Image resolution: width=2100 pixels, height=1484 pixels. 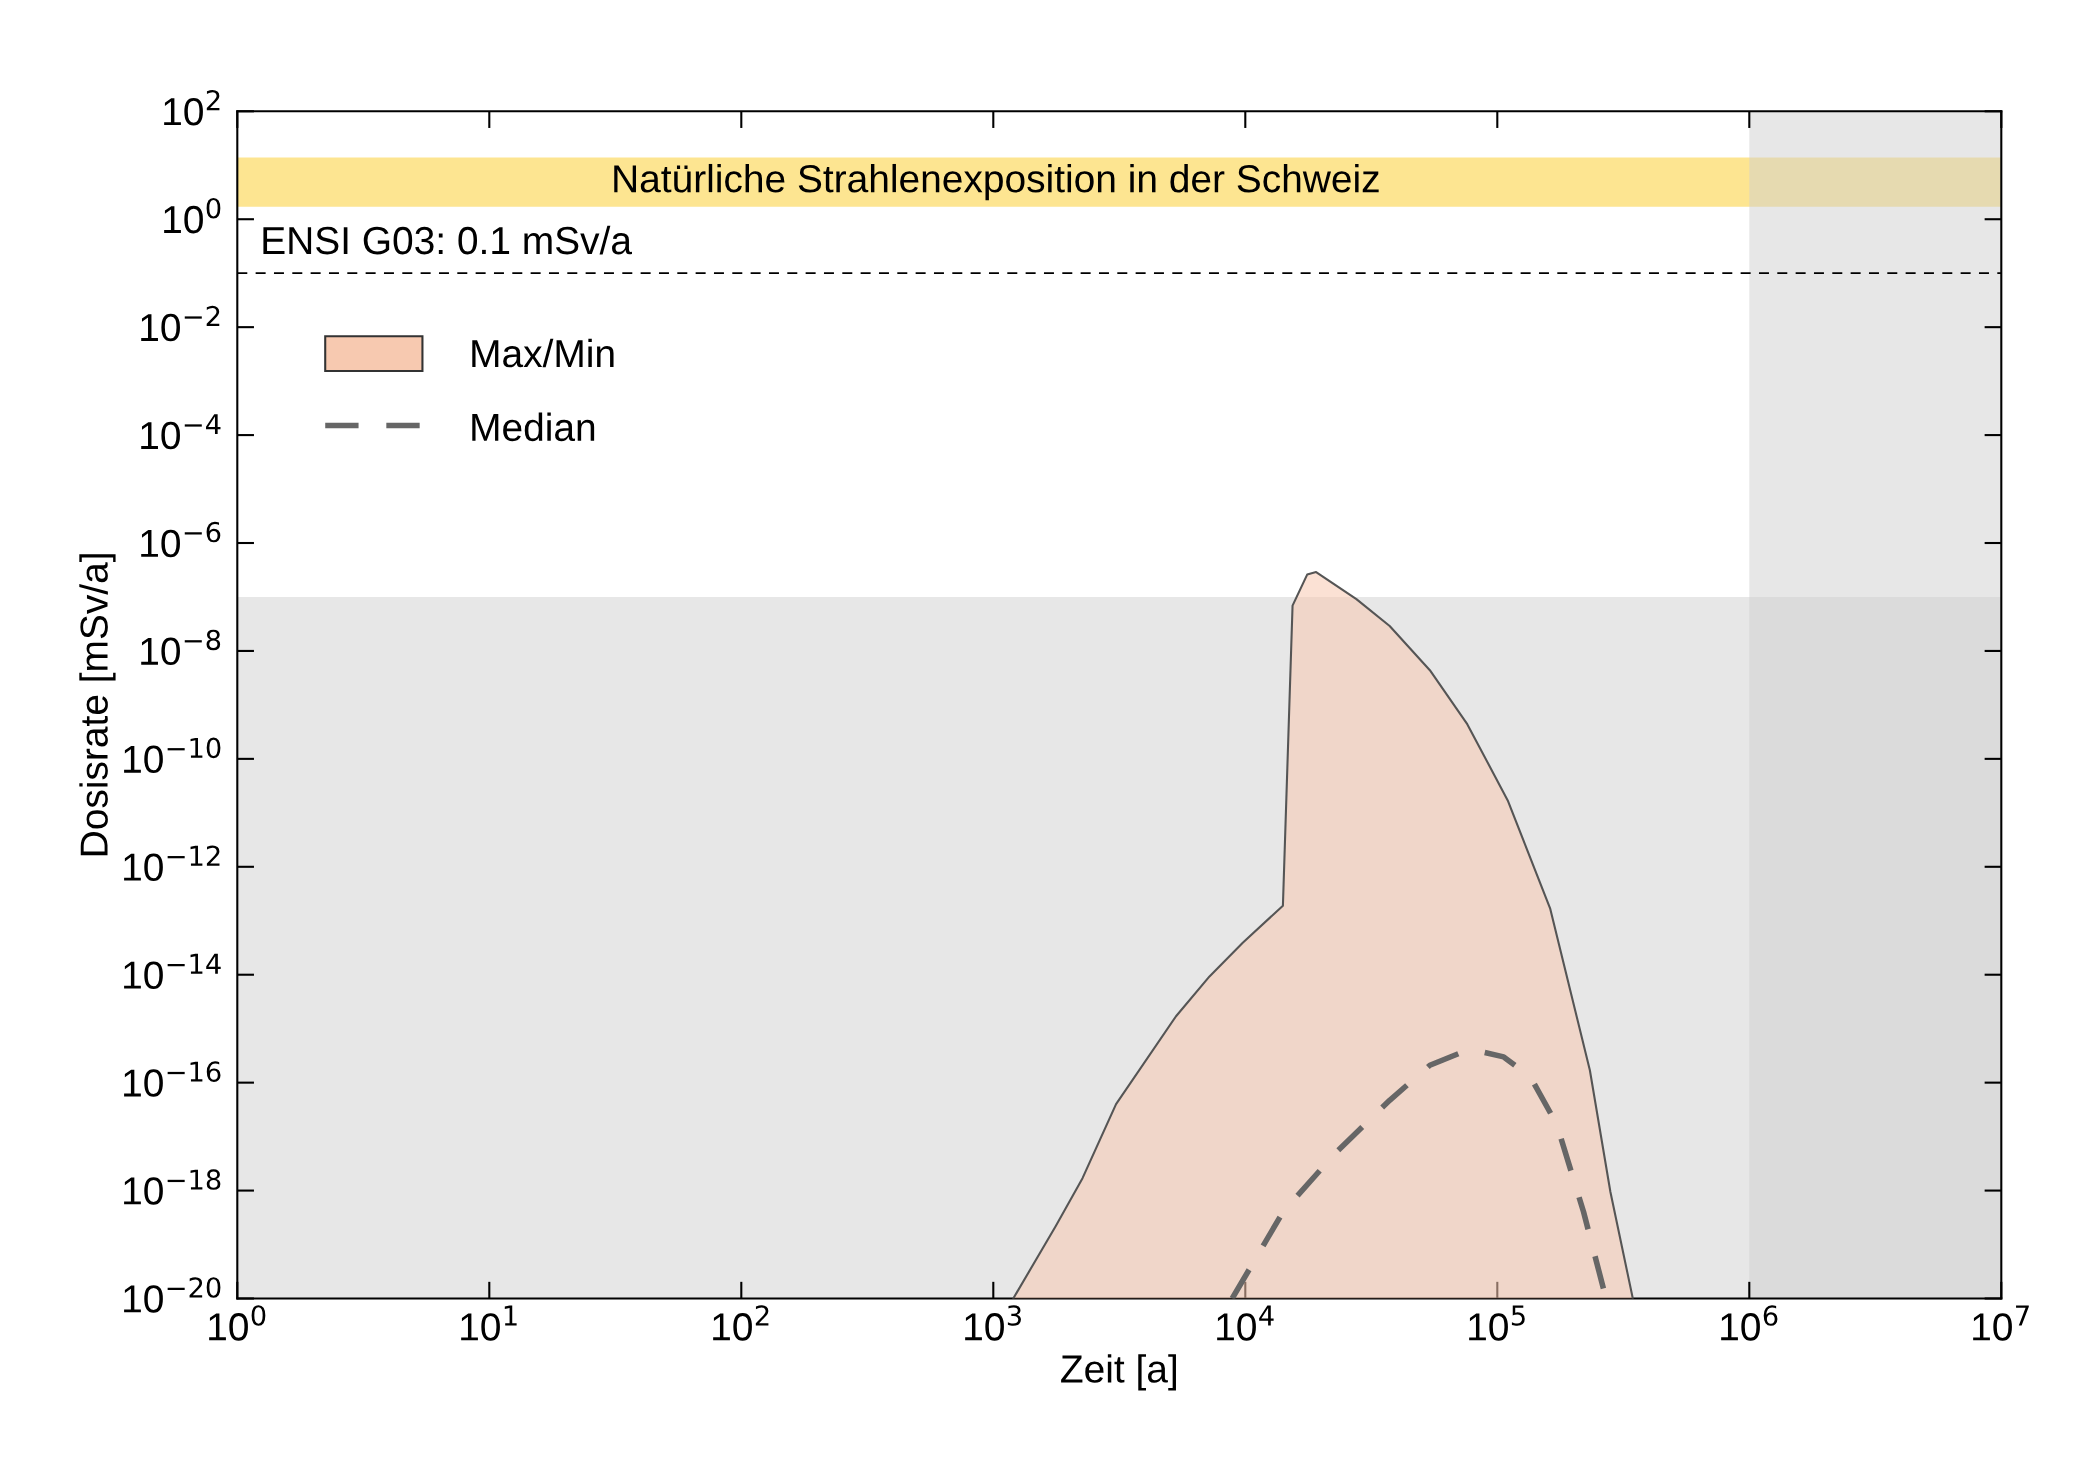 What do you see at coordinates (489, 1323) in the screenshot?
I see `x-tick-label: 10$^{1}$` at bounding box center [489, 1323].